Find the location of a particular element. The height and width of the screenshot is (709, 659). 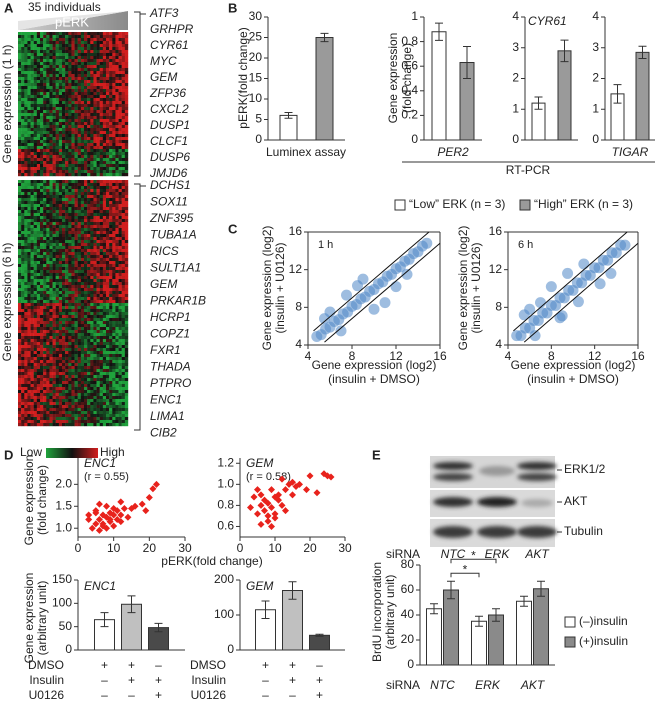

y-tick-label: 20 is located at coordinates (256, 57).